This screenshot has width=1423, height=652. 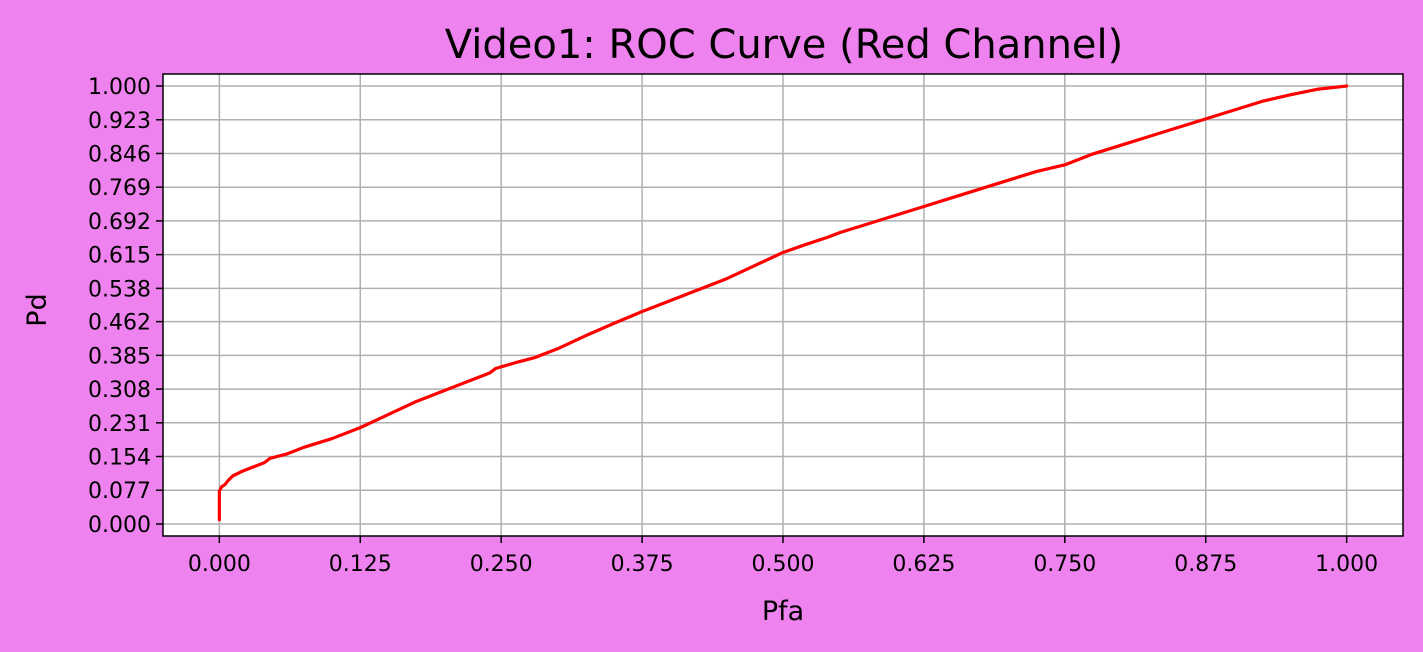 I want to click on x-tick-label: 0.750, so click(x=1064, y=564).